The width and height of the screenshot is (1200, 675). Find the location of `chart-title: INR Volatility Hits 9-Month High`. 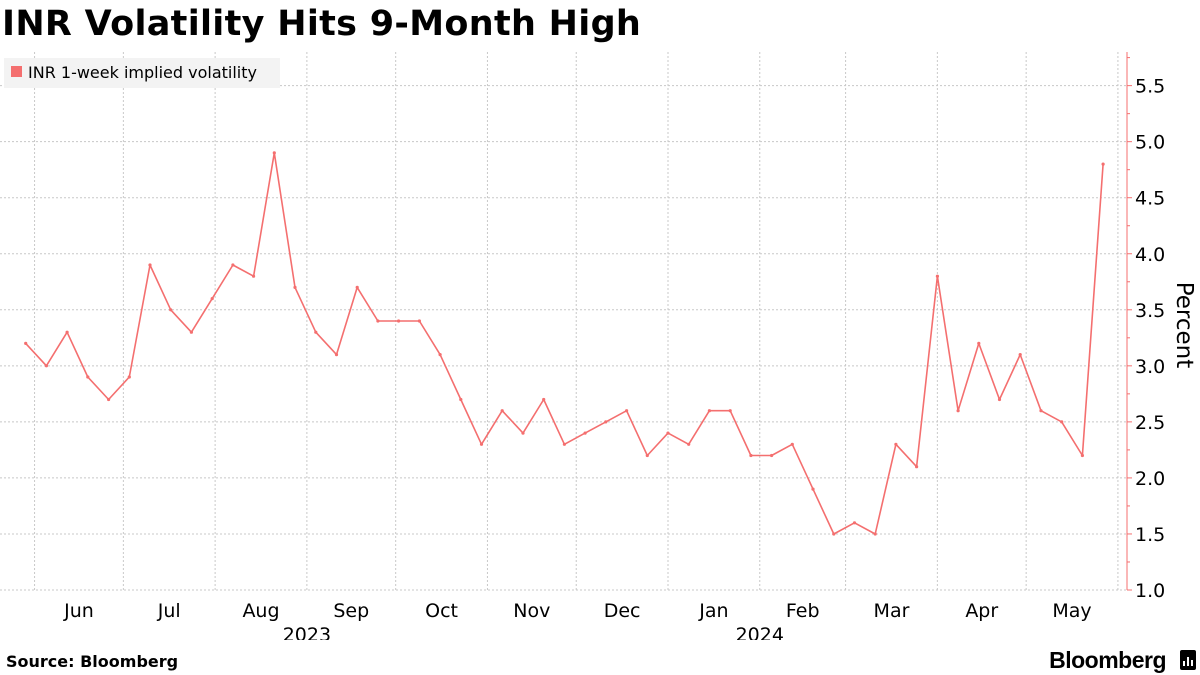

chart-title: INR Volatility Hits 9-Month High is located at coordinates (322, 24).